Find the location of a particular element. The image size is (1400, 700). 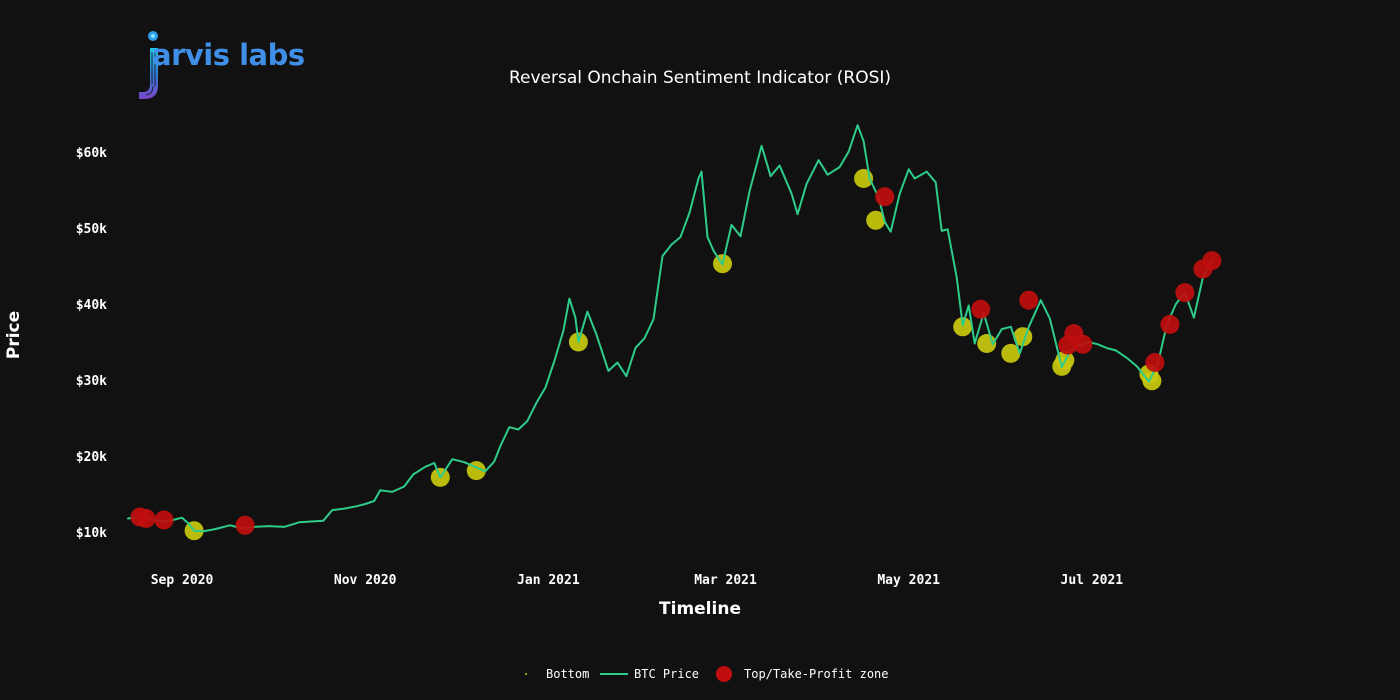

legend-label: BTC Price is located at coordinates (666, 674).